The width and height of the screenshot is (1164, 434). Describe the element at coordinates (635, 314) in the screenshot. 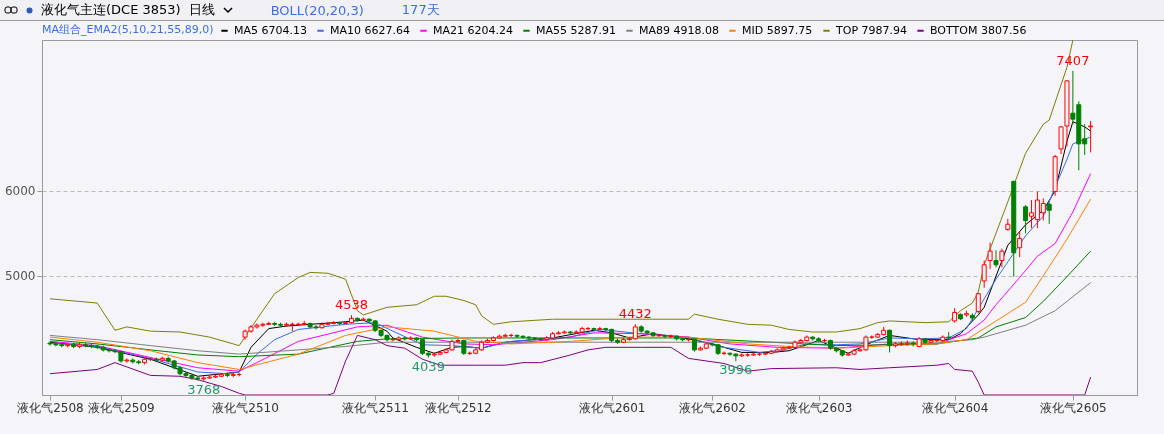

I see `annotation: 4432` at that location.